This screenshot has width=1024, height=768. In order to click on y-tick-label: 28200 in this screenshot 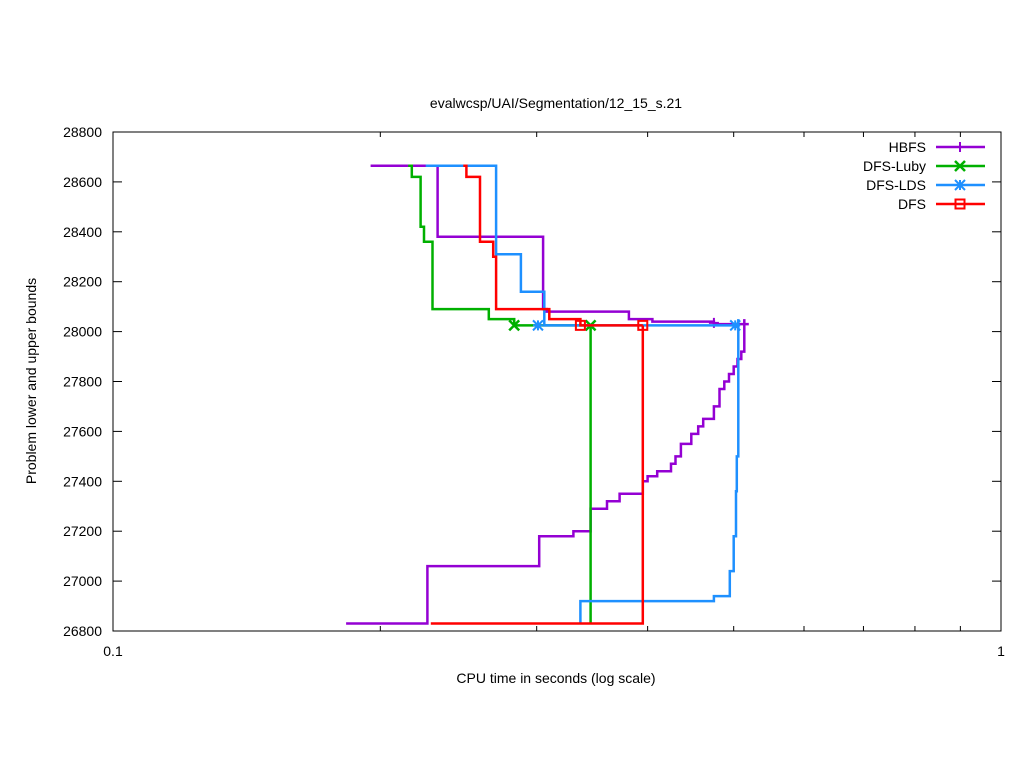, I will do `click(82, 282)`.